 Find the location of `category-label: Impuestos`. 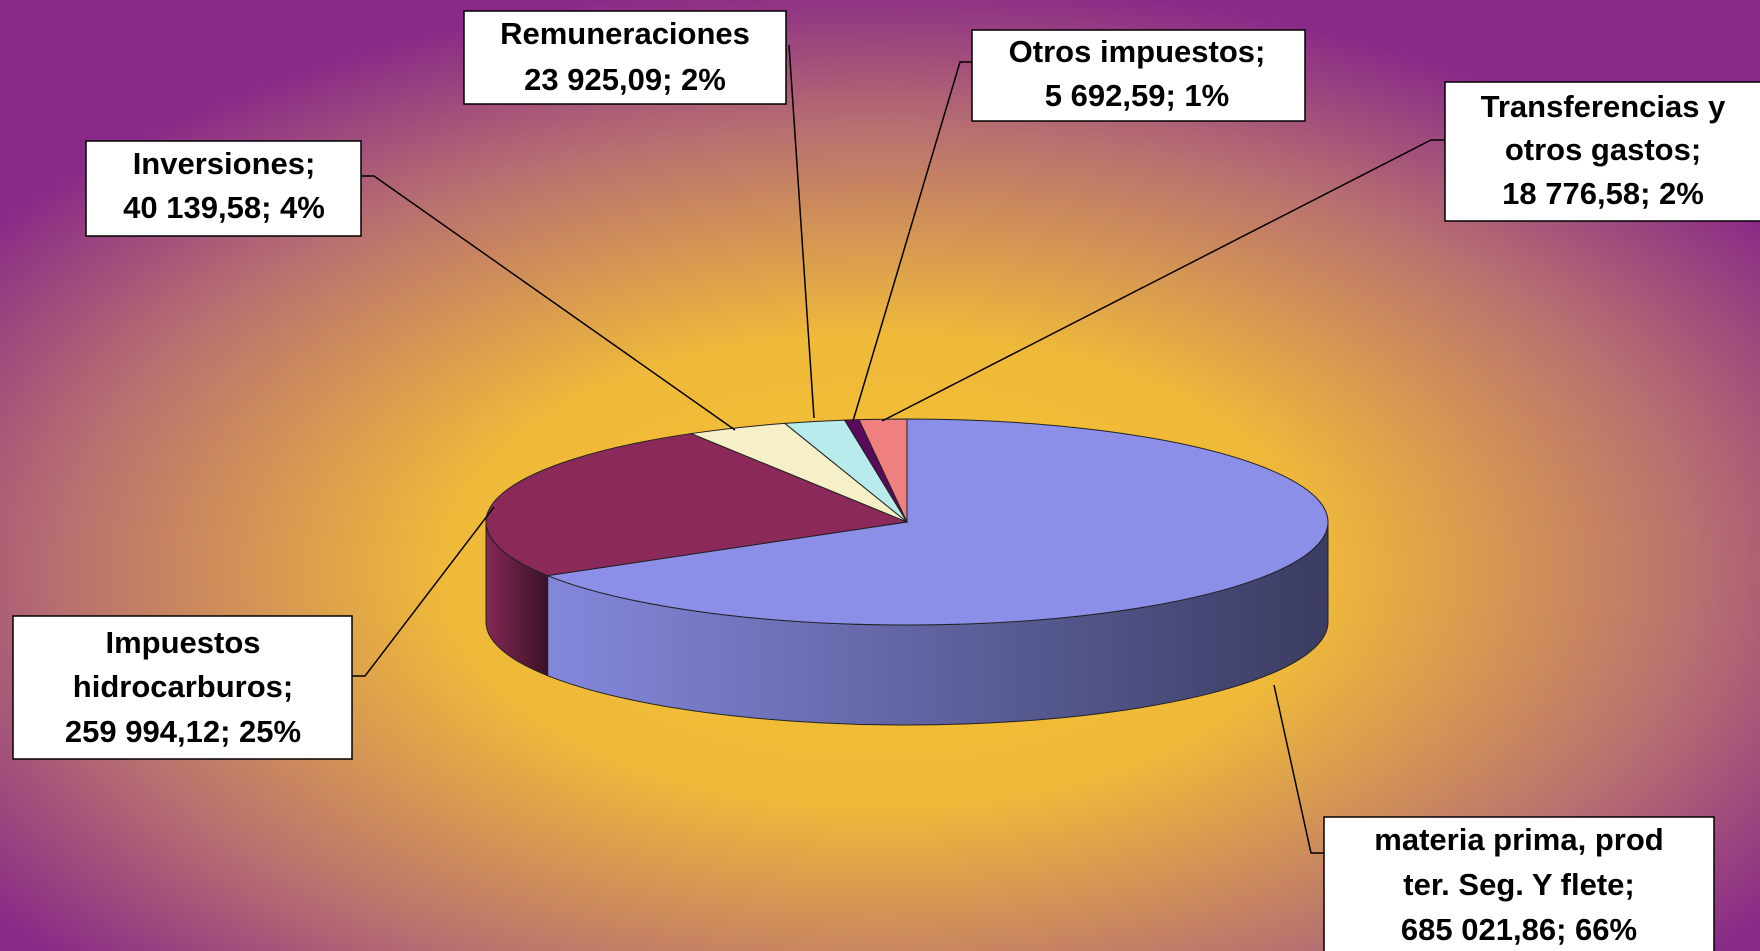

category-label: Impuestos is located at coordinates (182, 642).